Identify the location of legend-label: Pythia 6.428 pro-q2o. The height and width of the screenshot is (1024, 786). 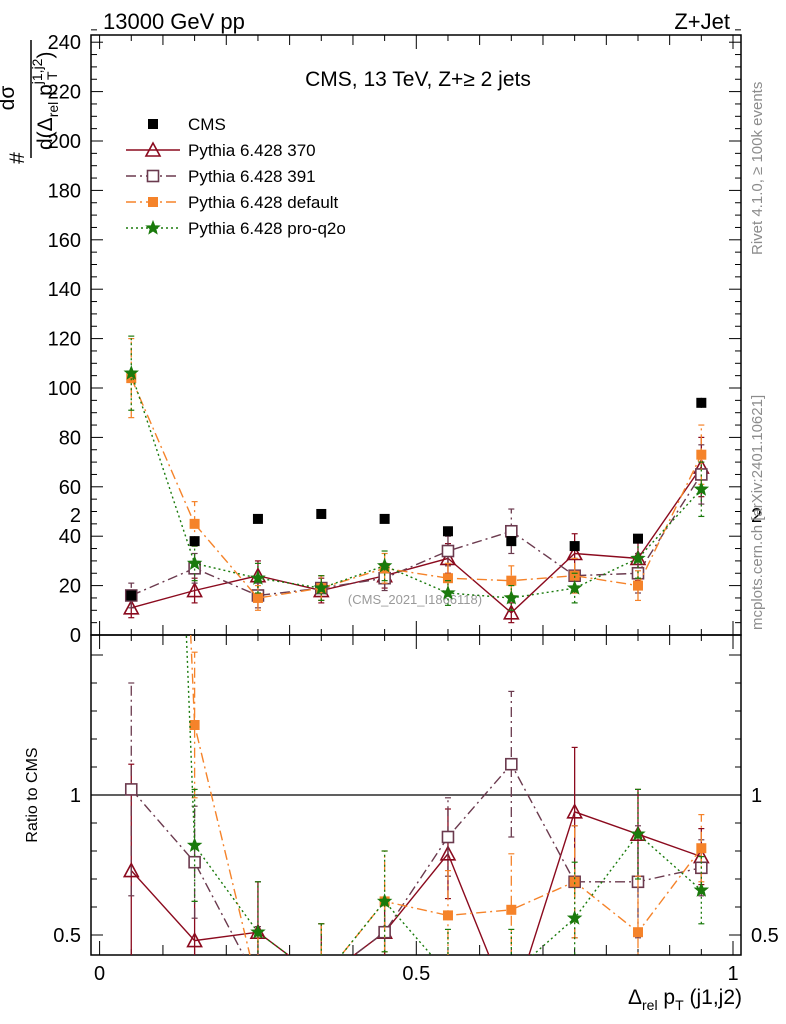
(267, 228).